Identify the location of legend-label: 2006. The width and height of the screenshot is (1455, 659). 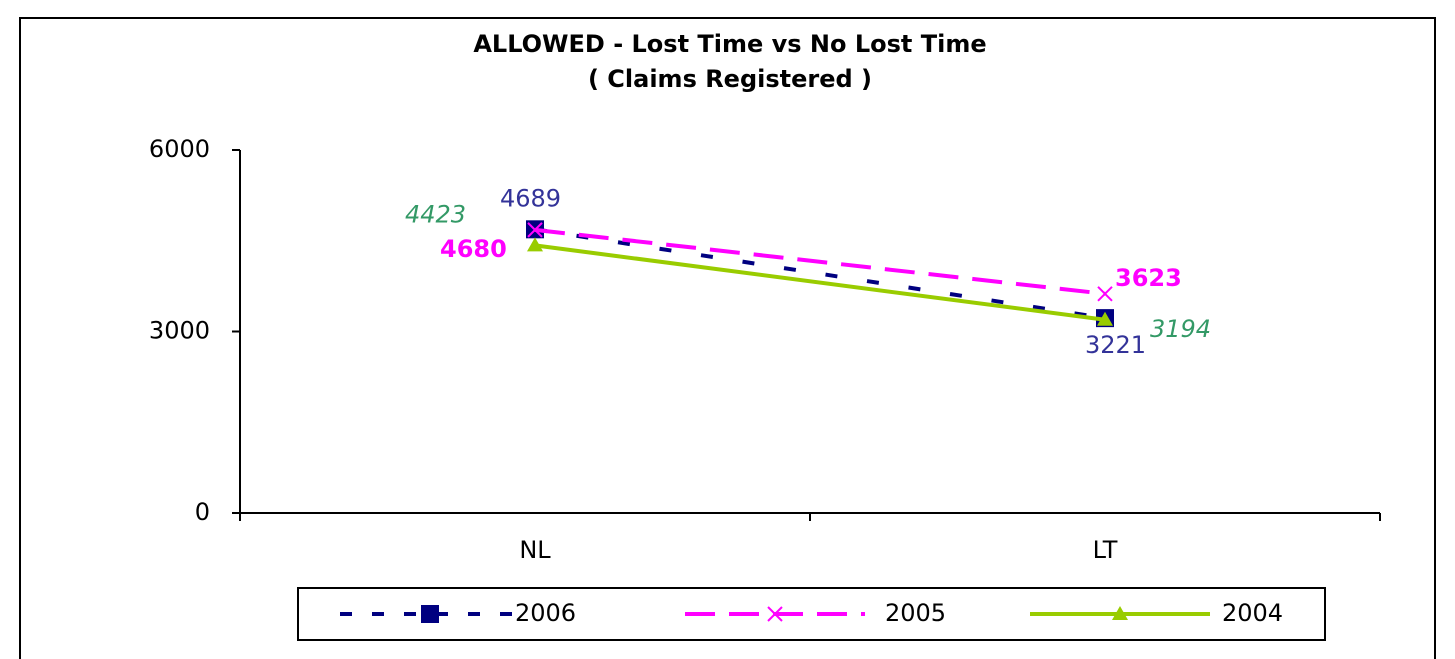
(545, 613).